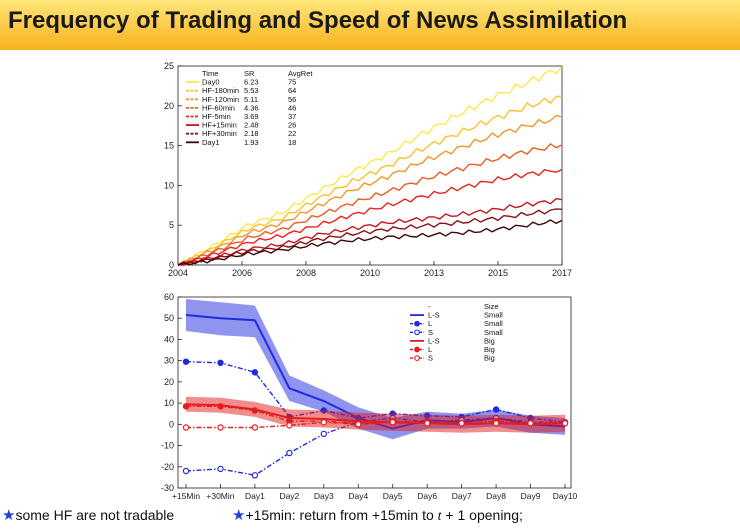 This screenshot has height=531, width=740. I want to click on x-tick-label: Day5, so click(393, 496).